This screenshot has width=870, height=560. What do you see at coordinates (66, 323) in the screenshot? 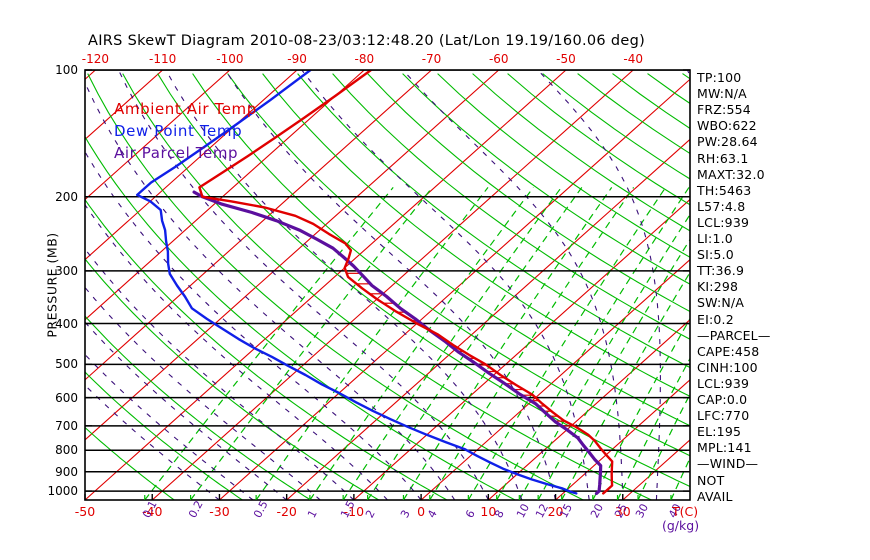
I see `pressure-tick-3: 400` at bounding box center [66, 323].